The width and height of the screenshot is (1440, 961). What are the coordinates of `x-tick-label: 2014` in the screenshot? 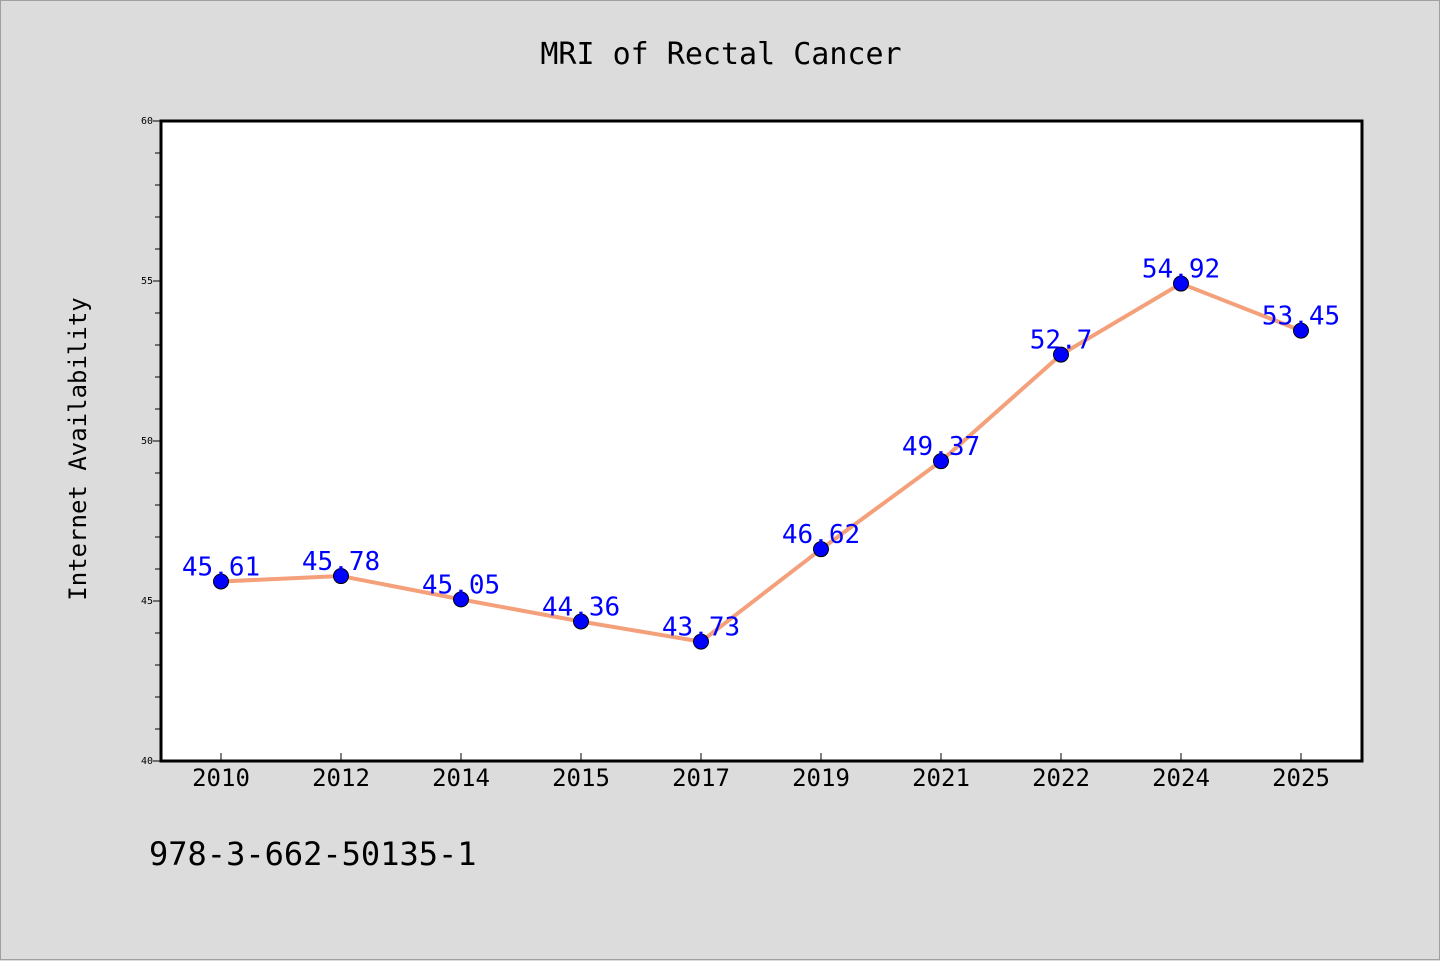 It's located at (461, 778).